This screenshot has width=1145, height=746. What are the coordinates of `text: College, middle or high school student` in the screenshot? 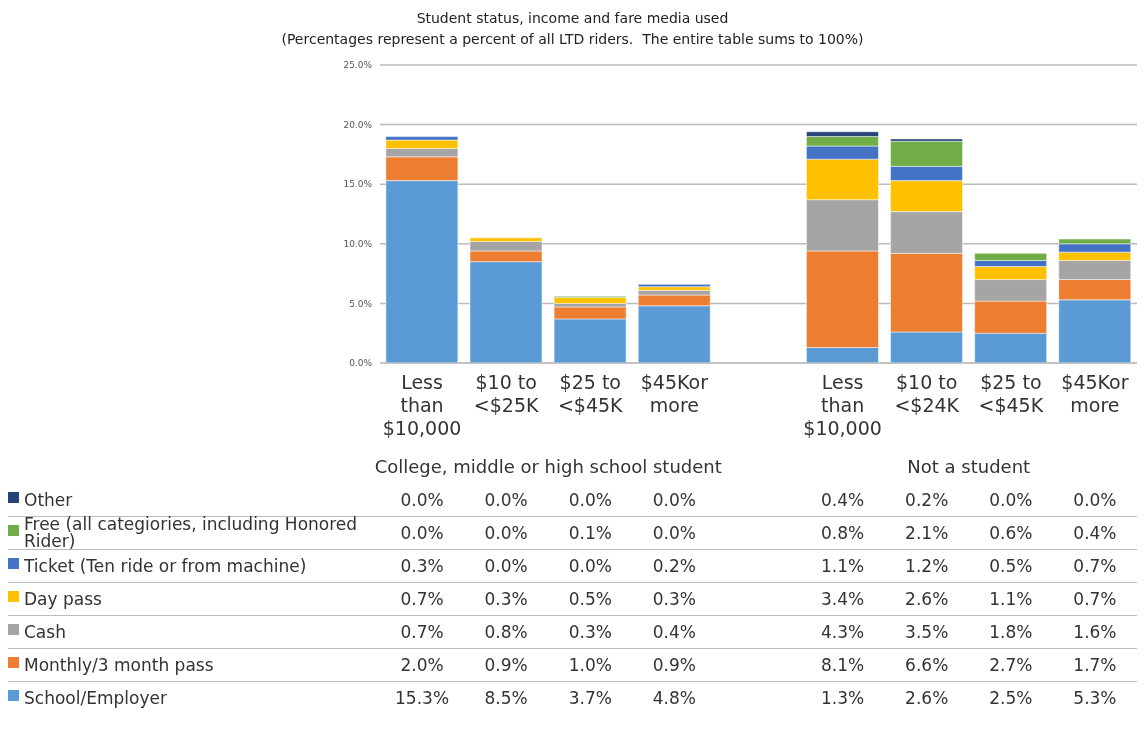 It's located at (548, 466).